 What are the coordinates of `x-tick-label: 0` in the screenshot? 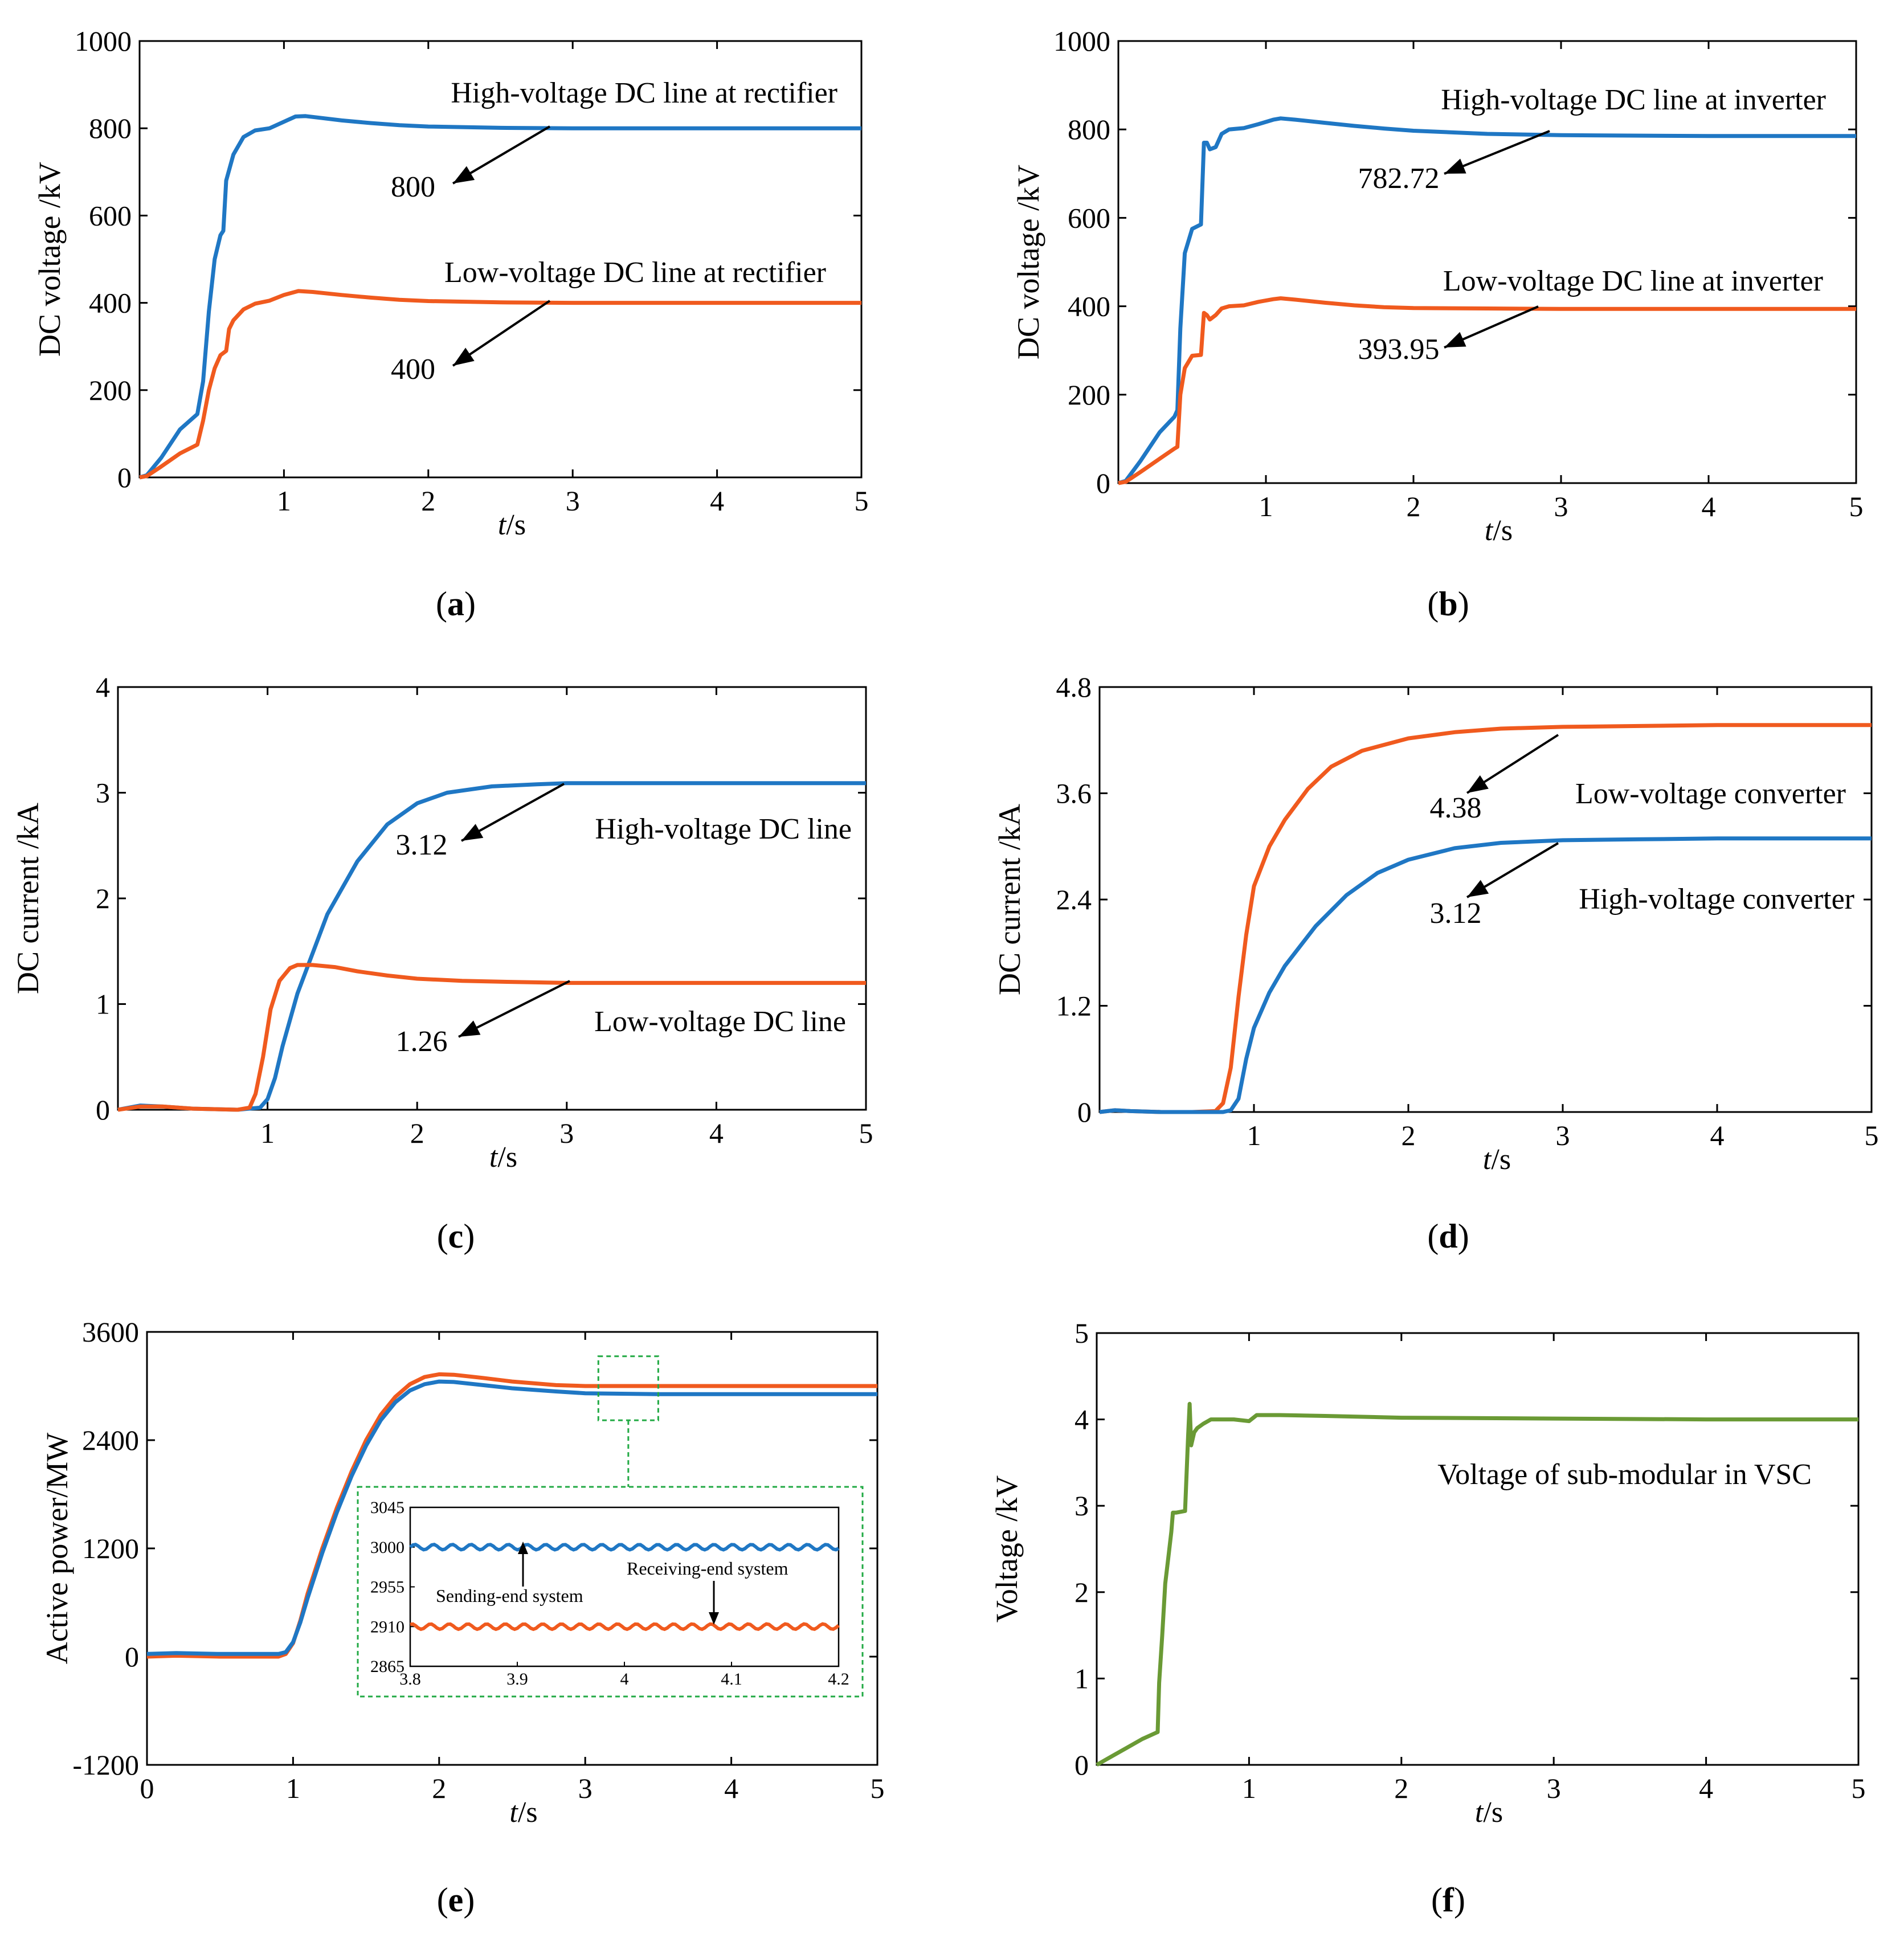 It's located at (147, 1788).